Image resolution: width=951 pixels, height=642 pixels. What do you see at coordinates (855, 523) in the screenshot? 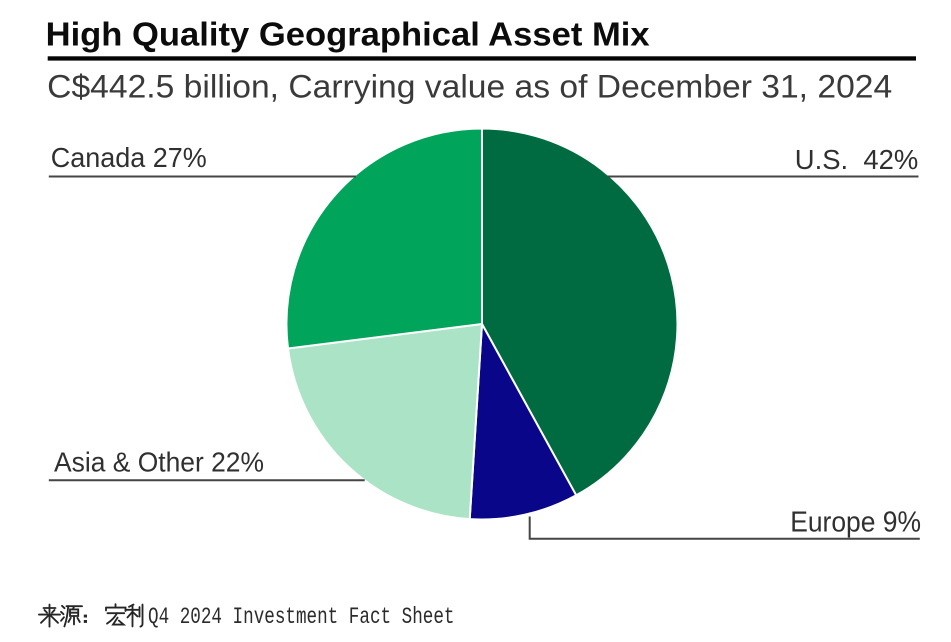
I see `svg-text: Europe 9%` at bounding box center [855, 523].